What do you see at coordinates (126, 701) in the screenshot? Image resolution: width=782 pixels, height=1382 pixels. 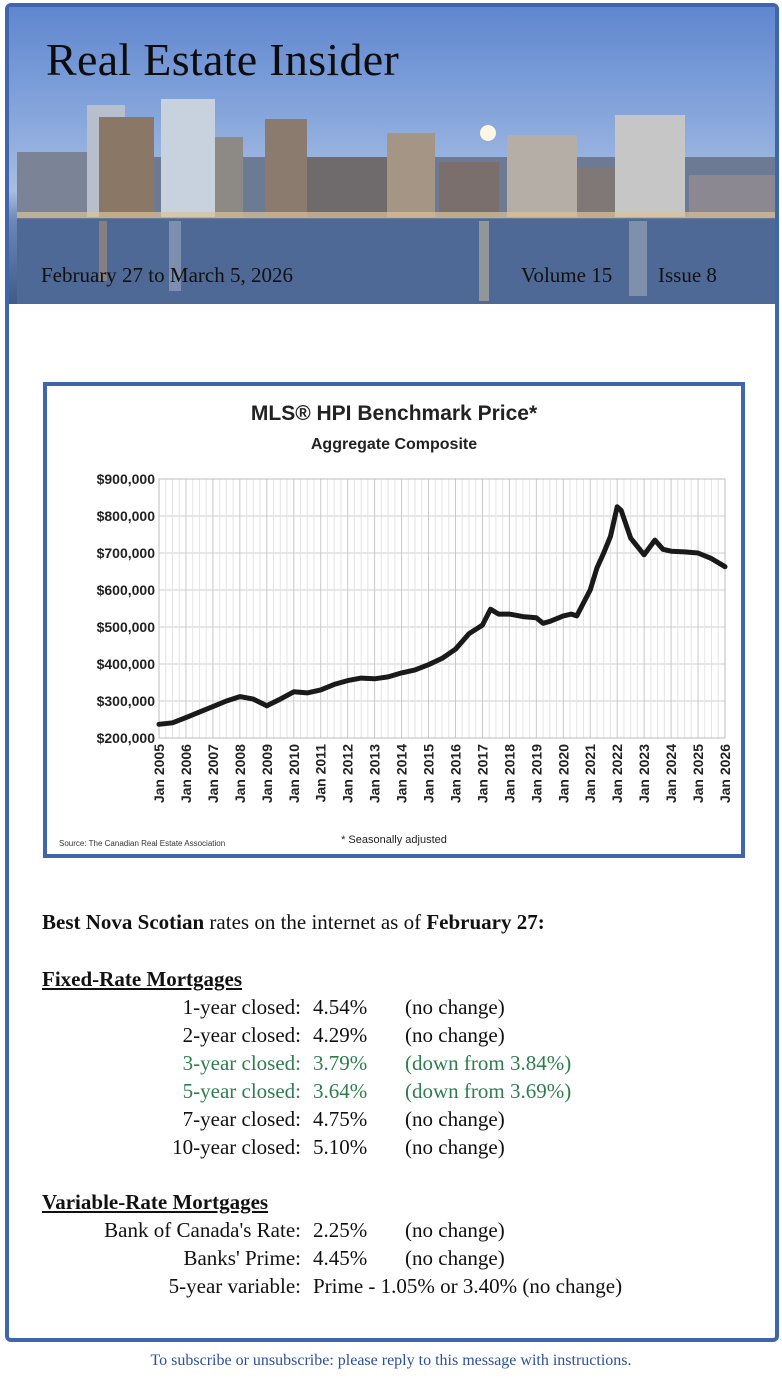 I see `y-tick-label: $300,000` at bounding box center [126, 701].